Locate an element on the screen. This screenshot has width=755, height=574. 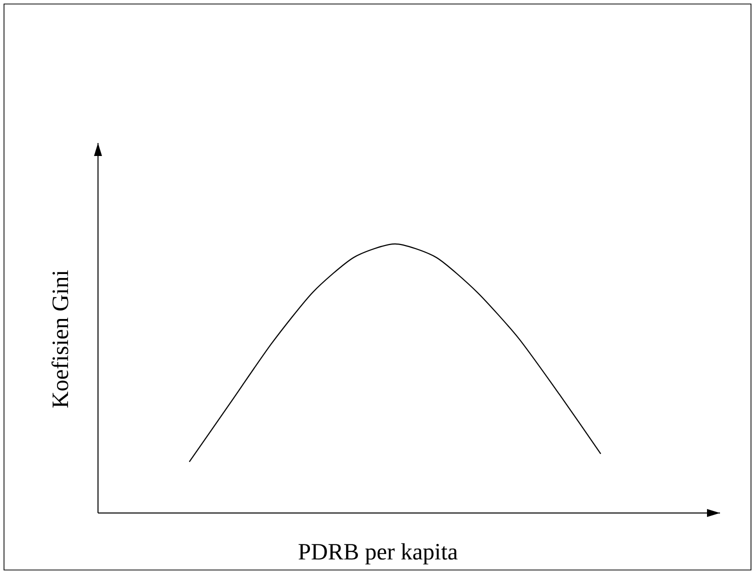
x-axis-title: PDRB per kapita is located at coordinates (378, 553).